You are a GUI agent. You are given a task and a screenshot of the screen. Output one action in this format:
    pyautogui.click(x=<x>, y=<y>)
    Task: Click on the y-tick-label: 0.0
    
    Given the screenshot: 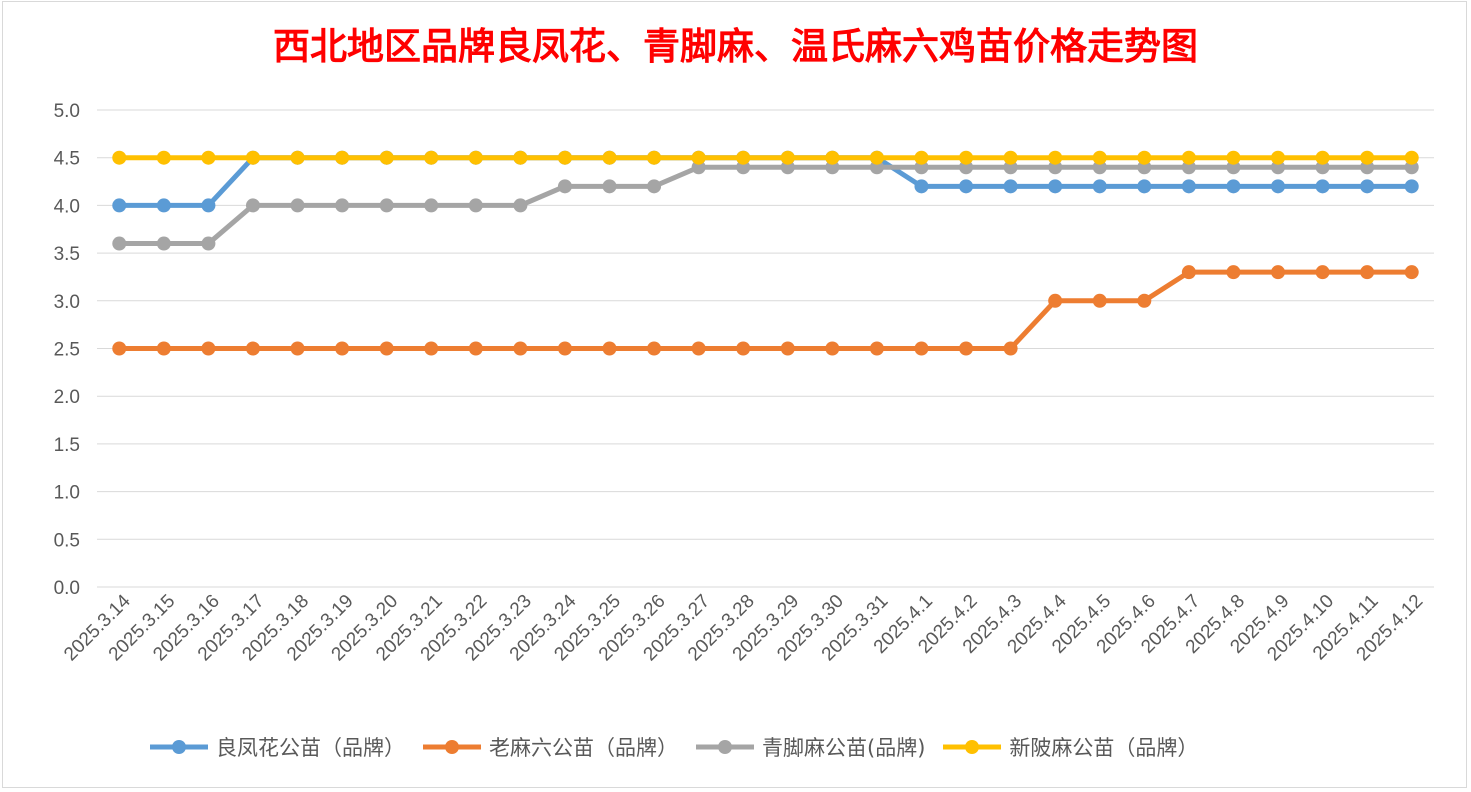 What is the action you would take?
    pyautogui.click(x=67, y=588)
    